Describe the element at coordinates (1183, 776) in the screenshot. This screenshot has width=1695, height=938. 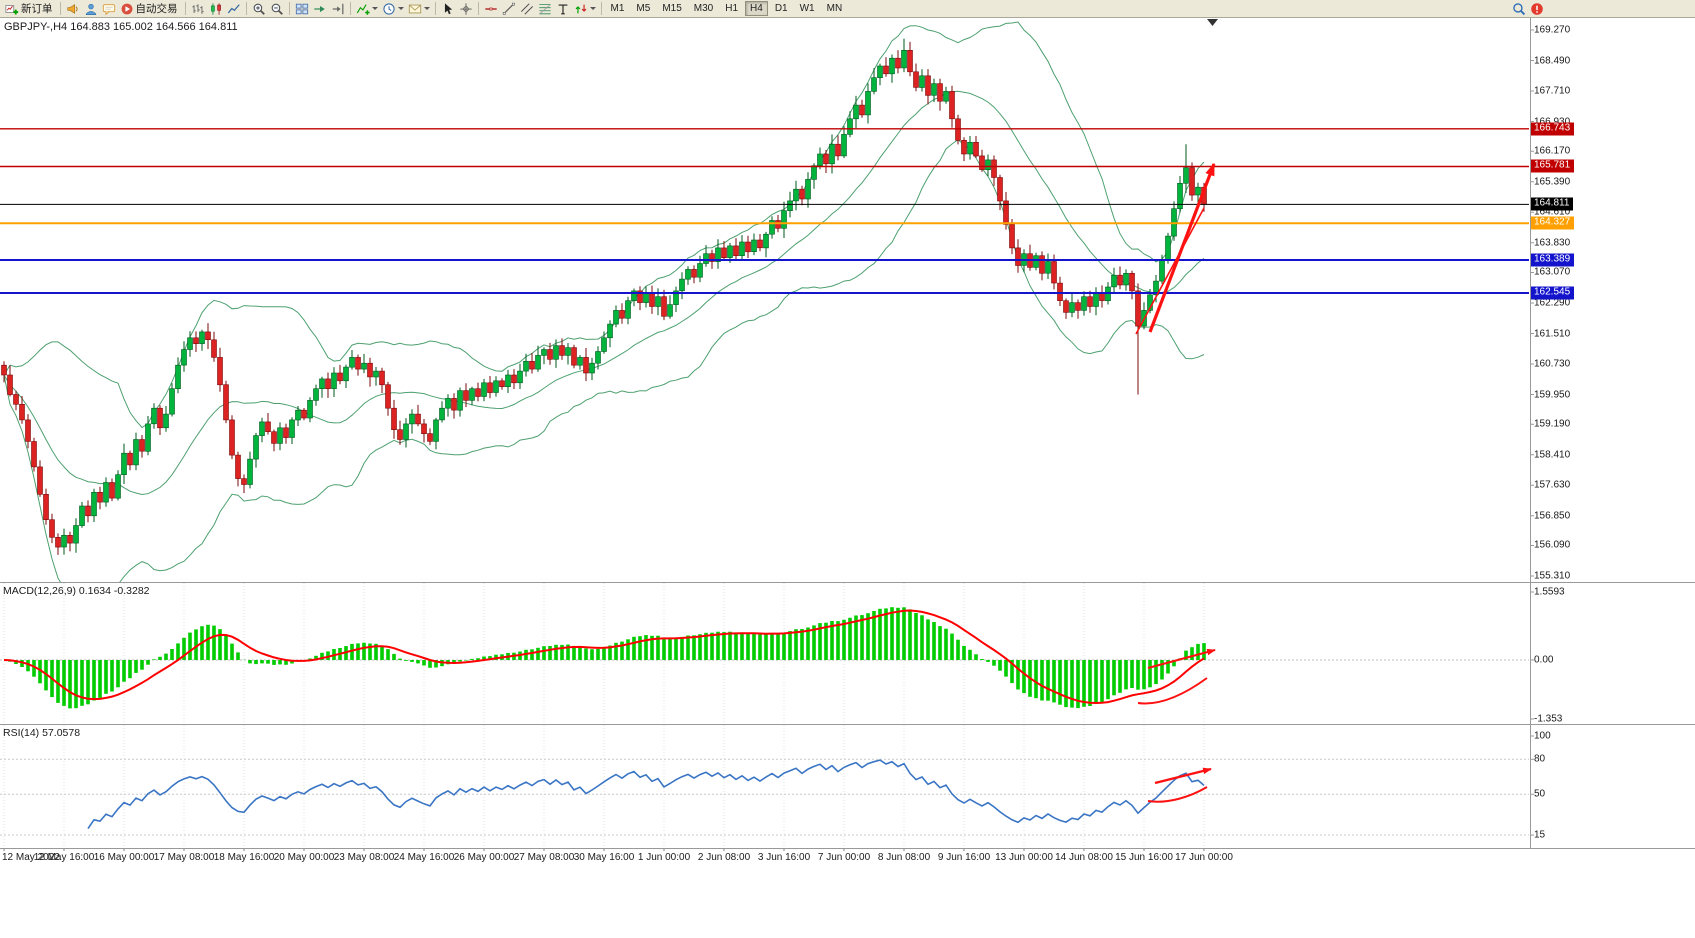
I see `rsi-arrow-annotation` at that location.